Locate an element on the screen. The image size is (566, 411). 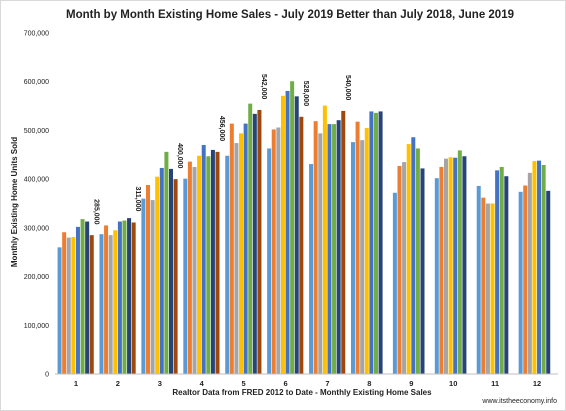
x-tick-label: 5 is located at coordinates (244, 383).